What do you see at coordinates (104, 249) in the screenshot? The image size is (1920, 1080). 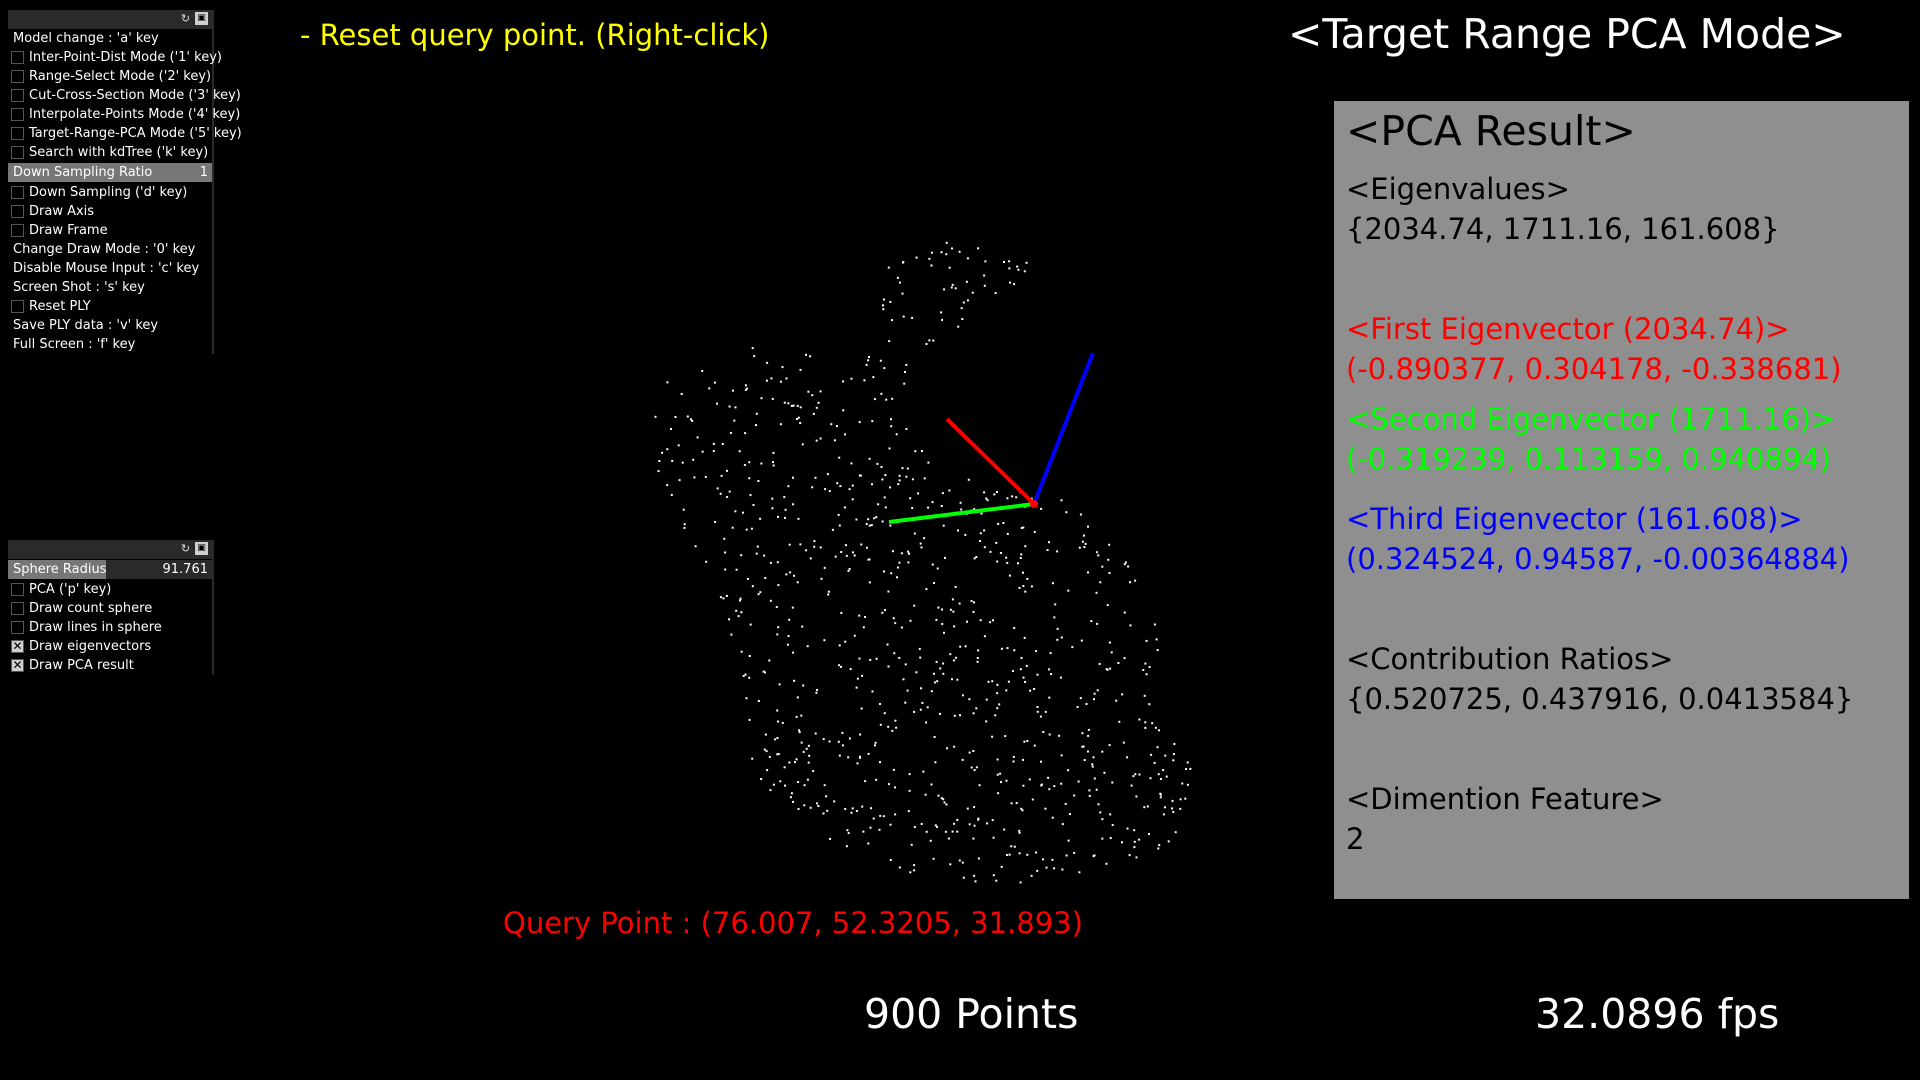 I see `info-label: Change Draw Mode : '0' key` at bounding box center [104, 249].